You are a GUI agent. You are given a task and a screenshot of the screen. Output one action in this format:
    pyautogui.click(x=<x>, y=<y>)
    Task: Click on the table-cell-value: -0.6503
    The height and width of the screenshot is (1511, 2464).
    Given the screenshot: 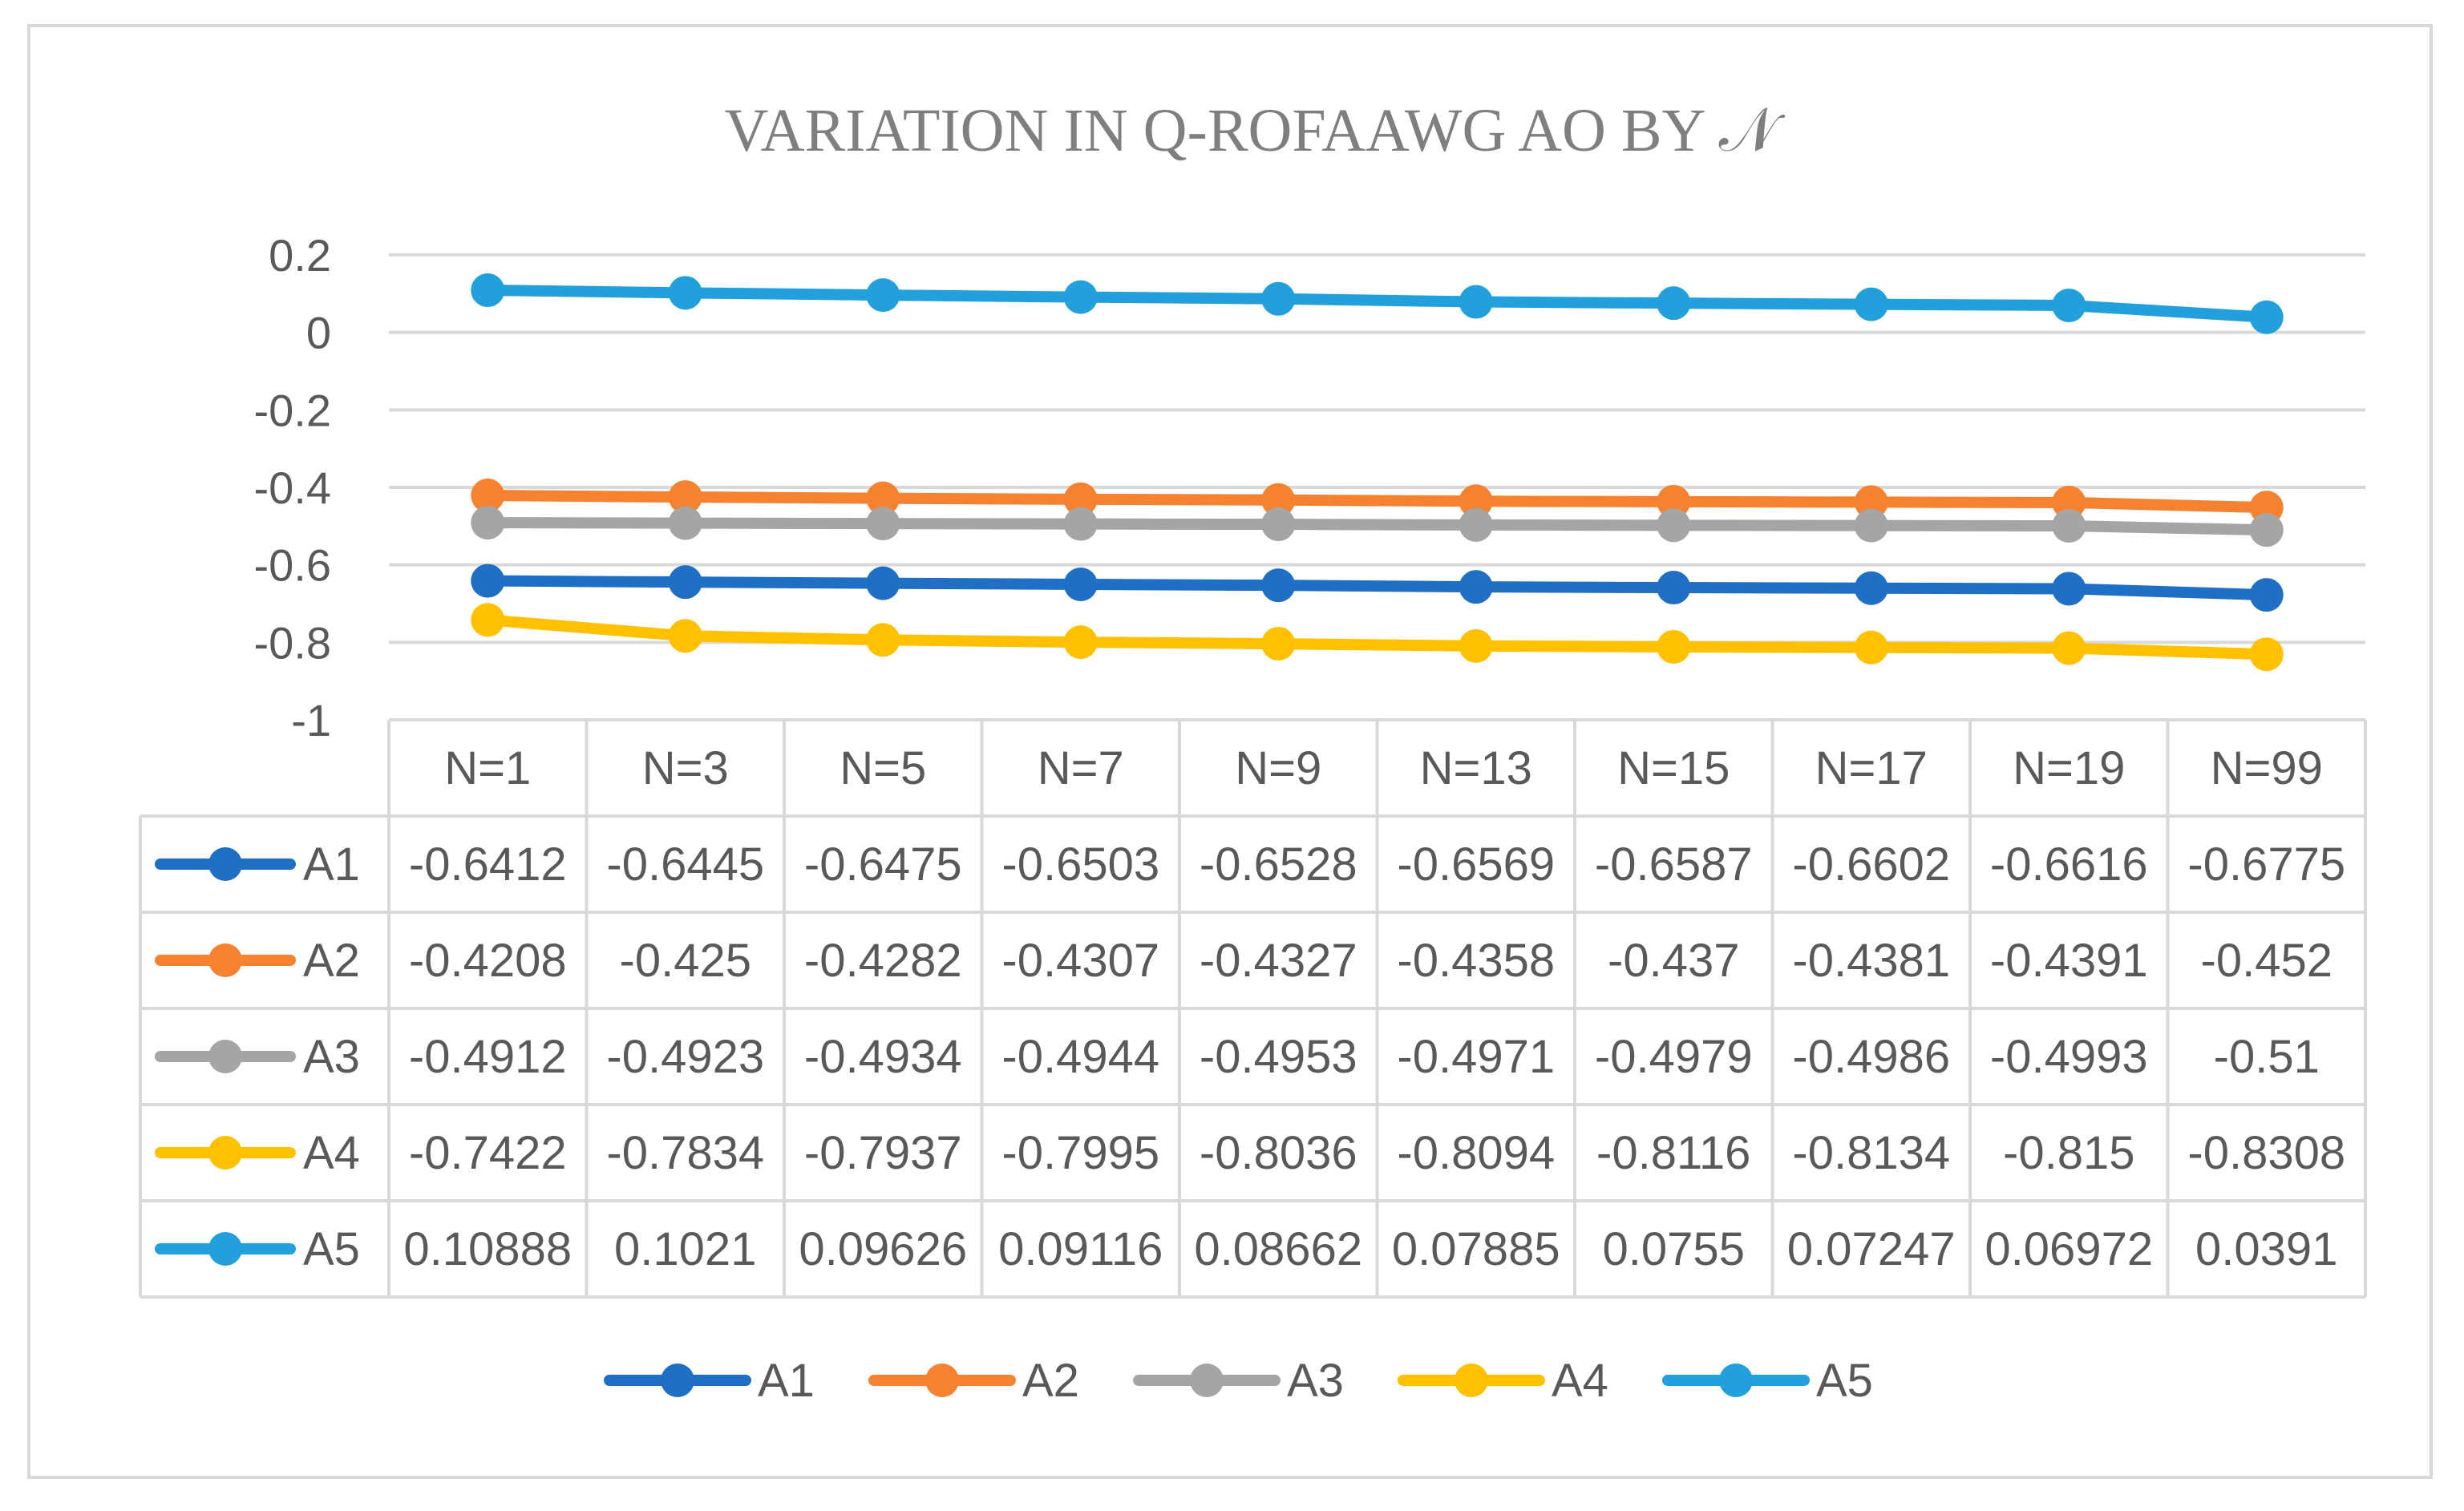 What is the action you would take?
    pyautogui.click(x=1080, y=864)
    